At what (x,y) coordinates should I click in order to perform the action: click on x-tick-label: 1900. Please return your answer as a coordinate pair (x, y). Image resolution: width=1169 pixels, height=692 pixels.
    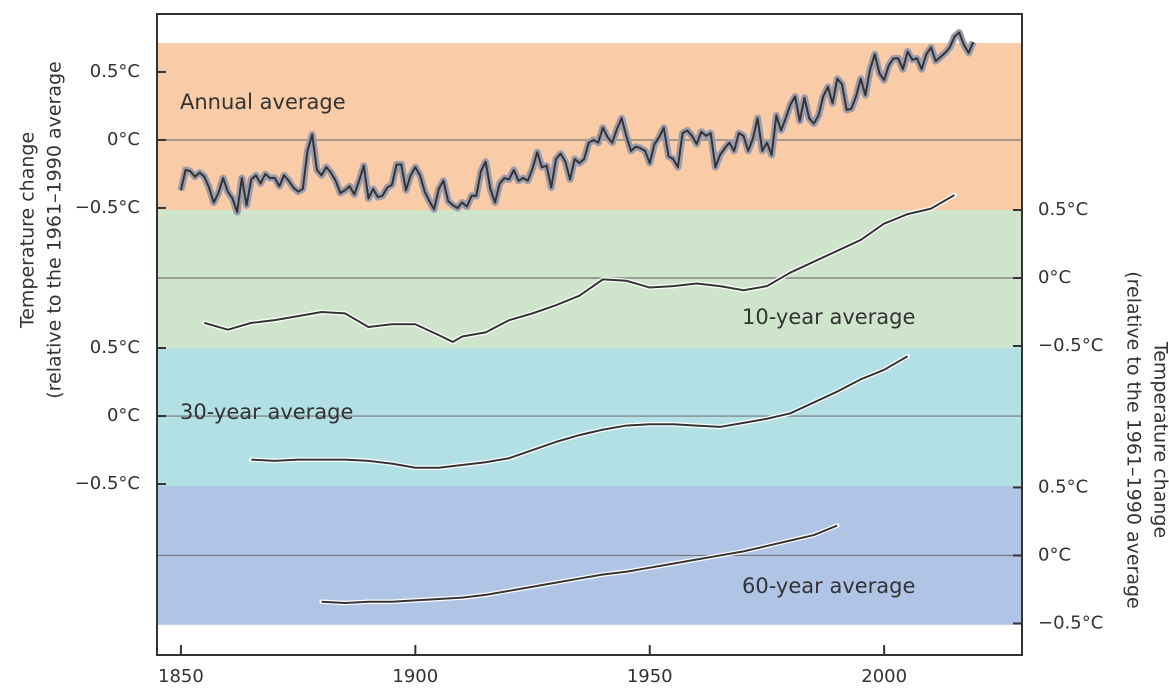
    Looking at the image, I should click on (415, 676).